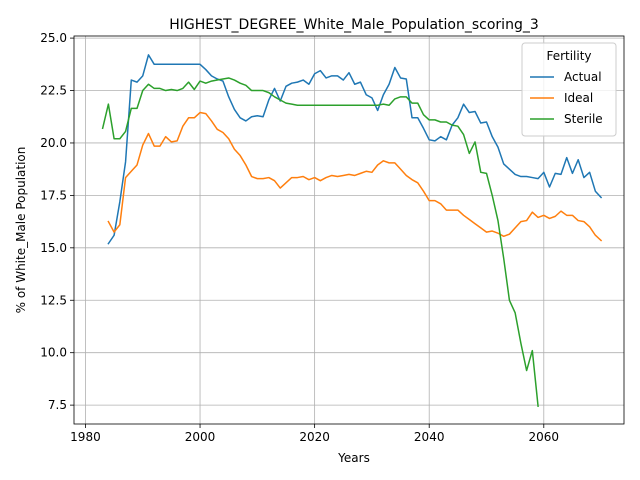 The width and height of the screenshot is (640, 480). I want to click on legend-entries: Actual Ideal Sterile, so click(566, 98).